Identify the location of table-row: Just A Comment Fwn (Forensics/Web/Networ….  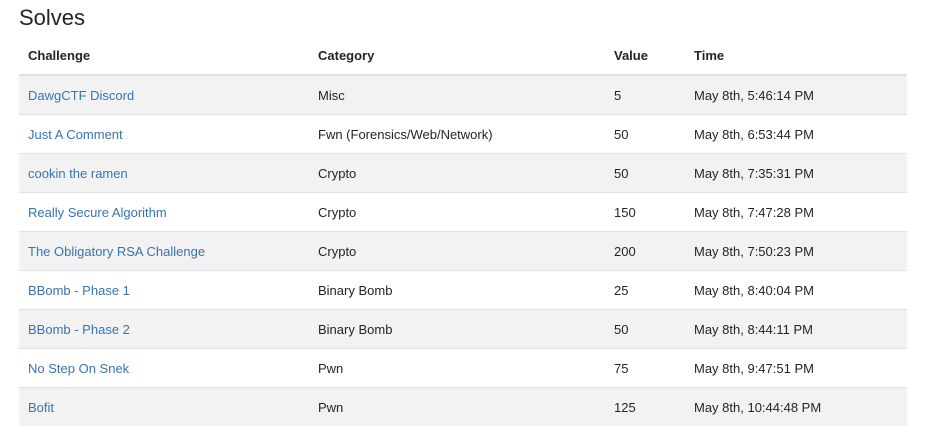
(463, 134).